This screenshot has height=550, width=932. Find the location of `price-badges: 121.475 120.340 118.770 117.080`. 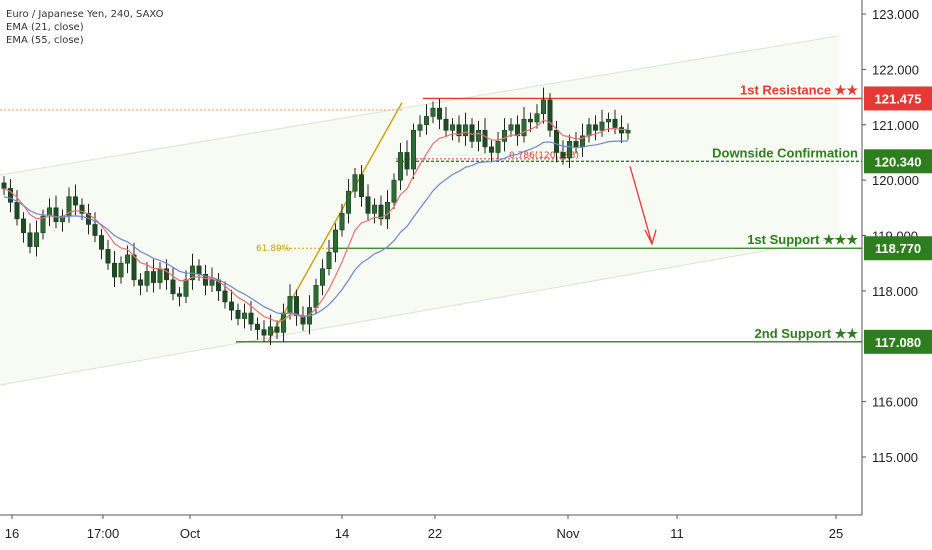

price-badges: 121.475 120.340 118.770 117.080 is located at coordinates (898, 220).